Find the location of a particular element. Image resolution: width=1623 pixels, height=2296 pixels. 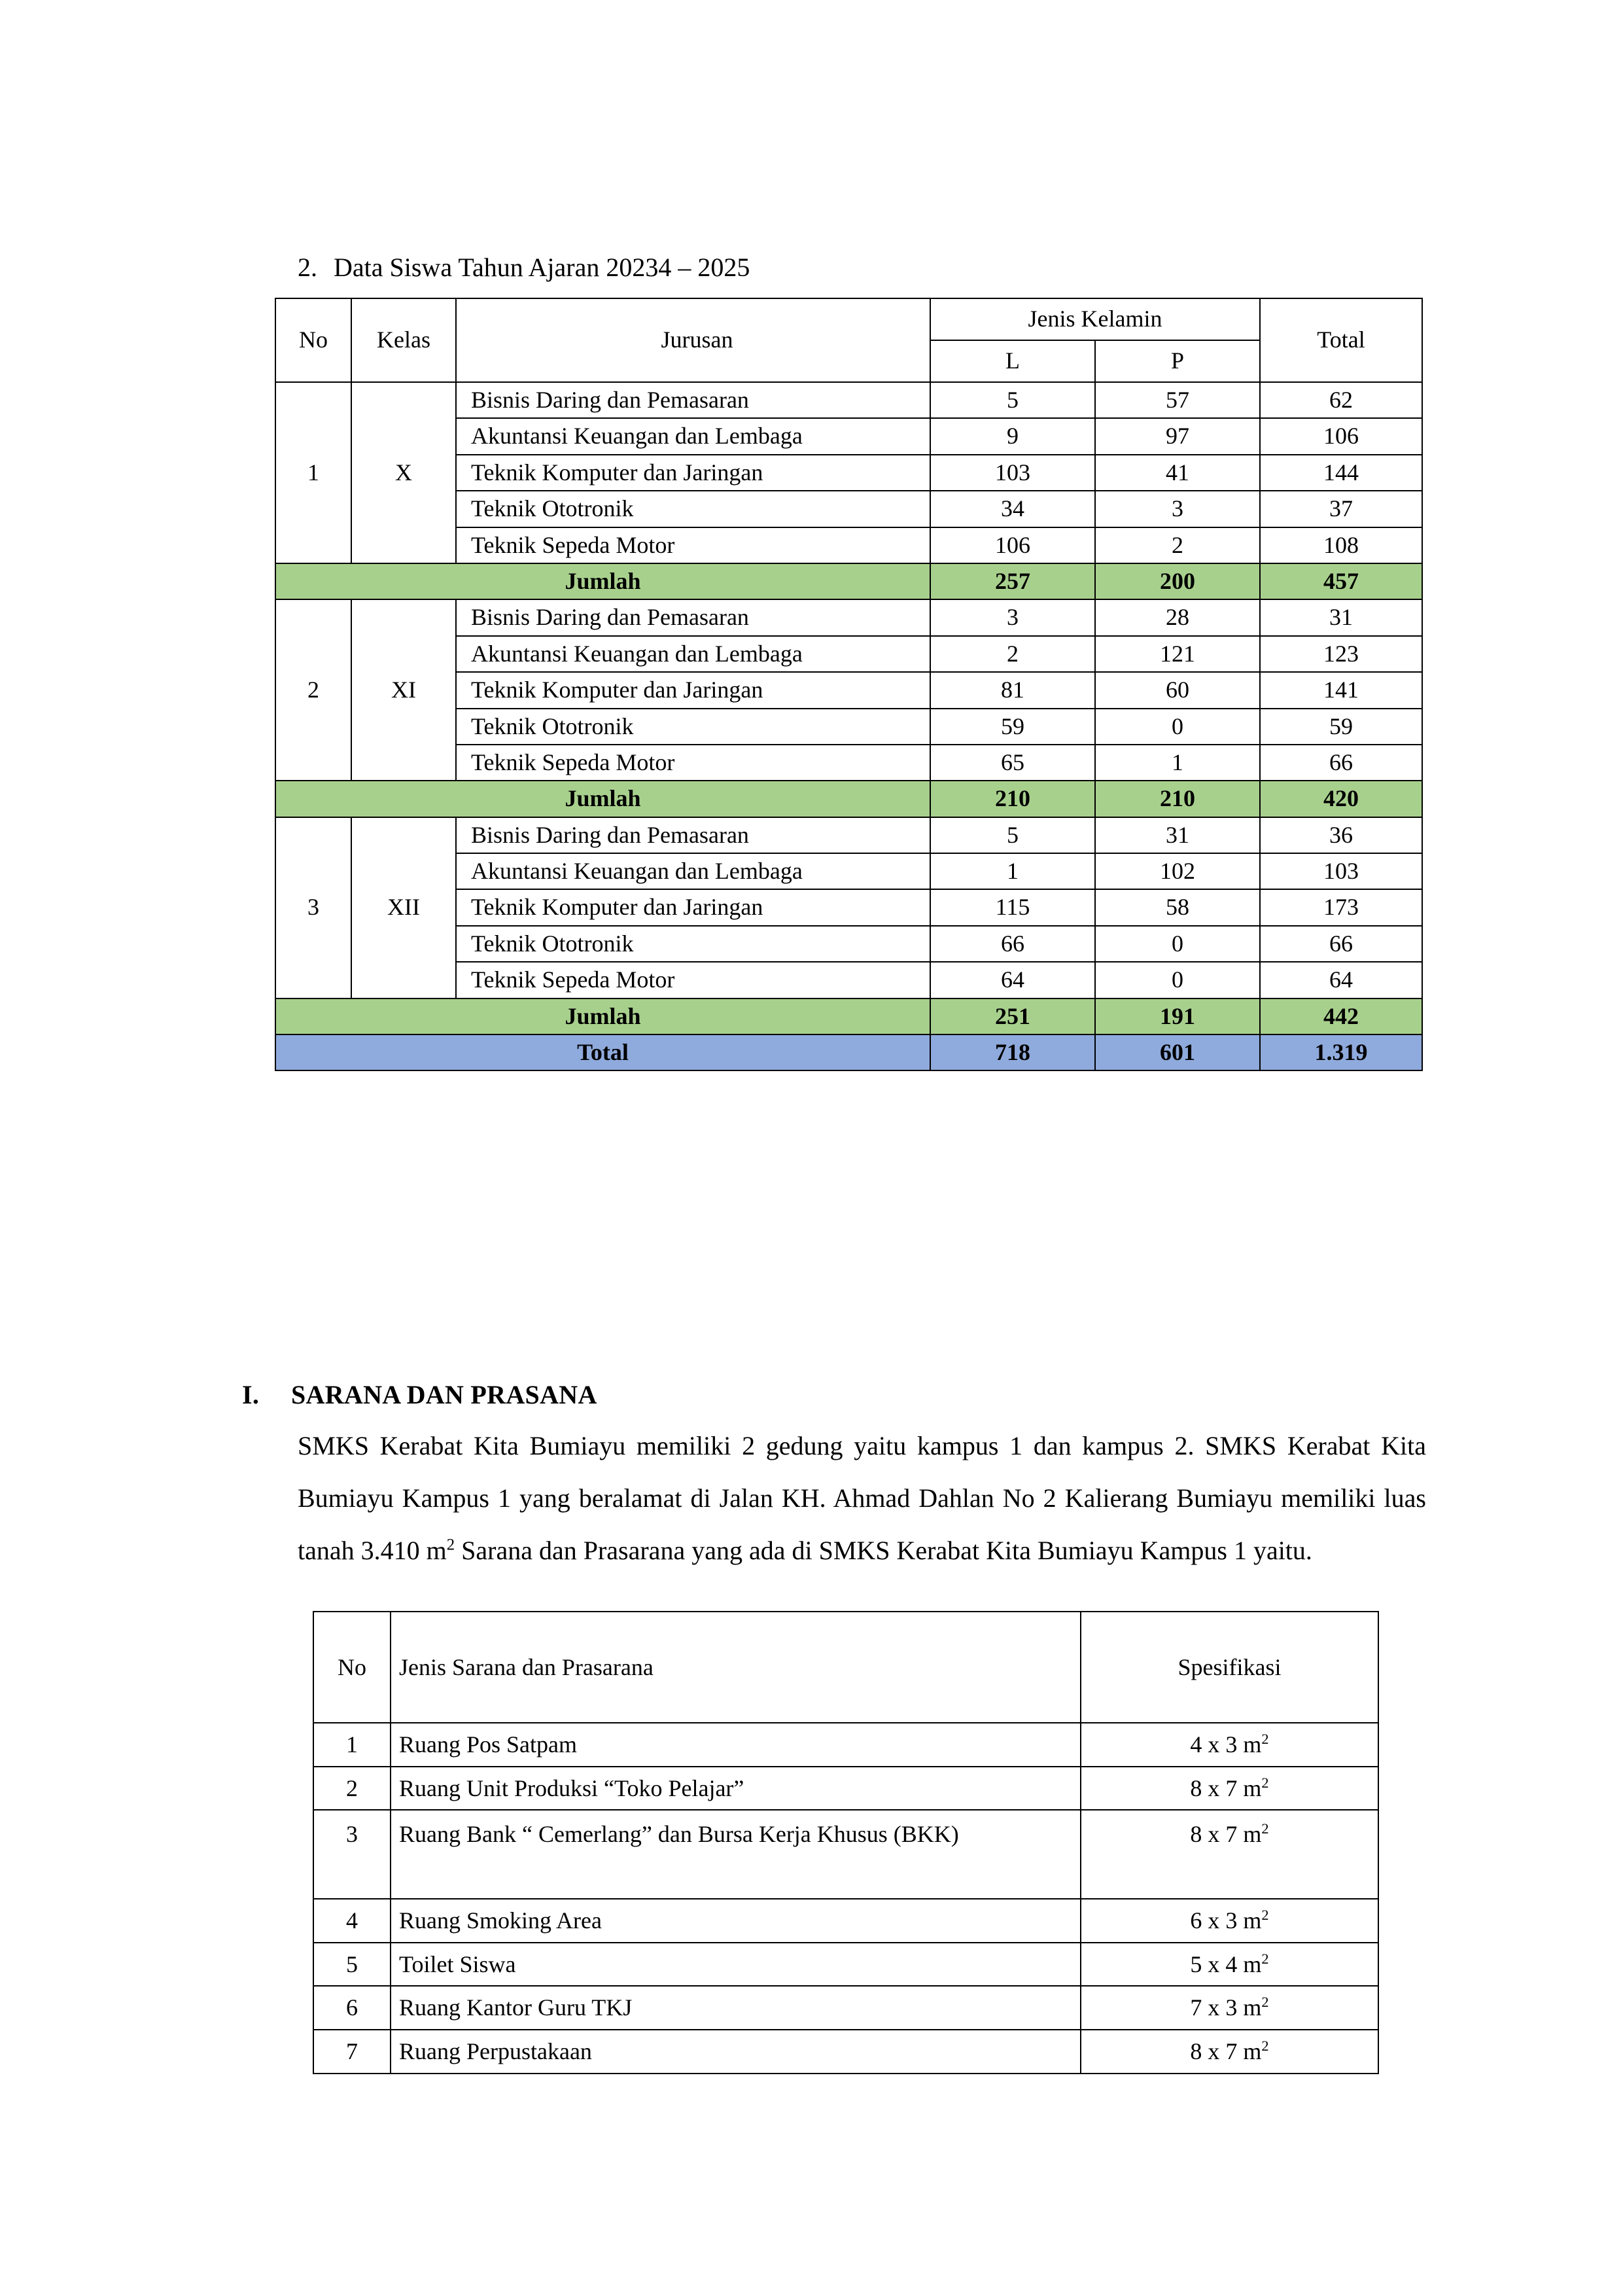

header-sarana-no: No is located at coordinates (352, 1667).